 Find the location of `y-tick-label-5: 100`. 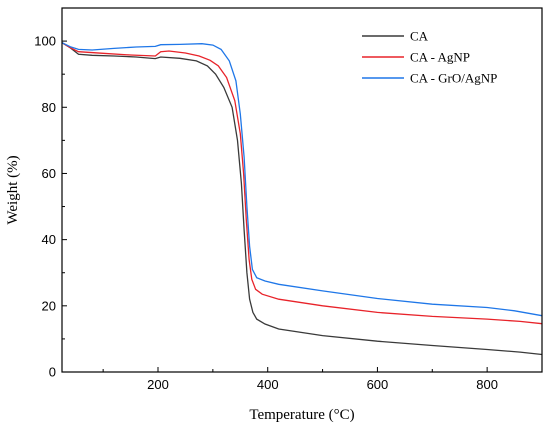

y-tick-label-5: 100 is located at coordinates (45, 41).